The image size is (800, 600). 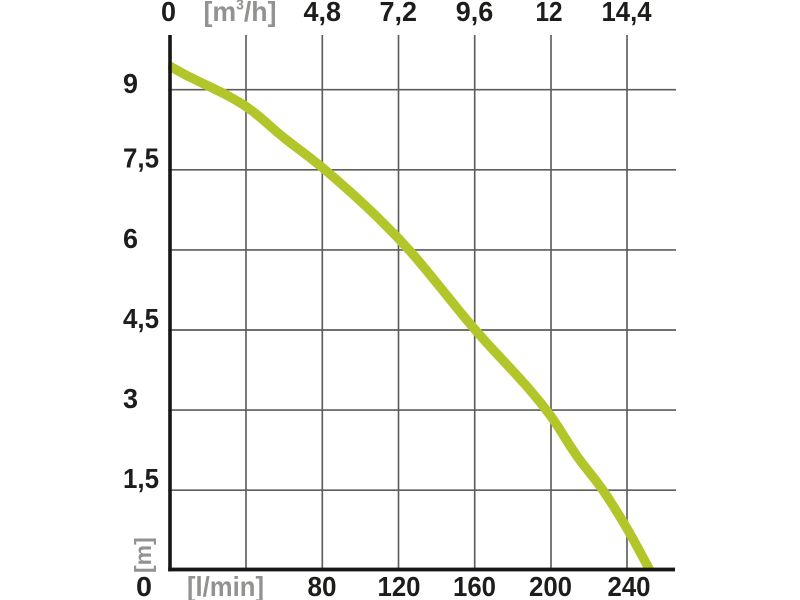 What do you see at coordinates (323, 13) in the screenshot?
I see `svg-text: 4,8` at bounding box center [323, 13].